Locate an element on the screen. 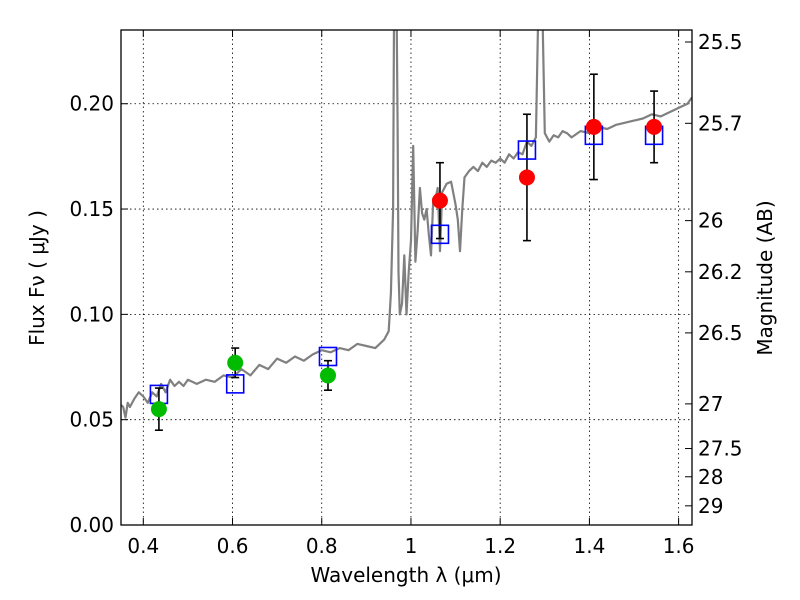 The image size is (800, 600). x-tick-label: 0.6 is located at coordinates (233, 546).